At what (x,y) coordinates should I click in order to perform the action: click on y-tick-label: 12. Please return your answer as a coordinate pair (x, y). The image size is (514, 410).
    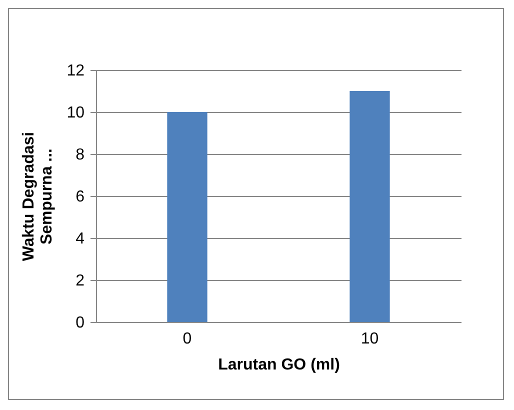
    Looking at the image, I should click on (75, 71).